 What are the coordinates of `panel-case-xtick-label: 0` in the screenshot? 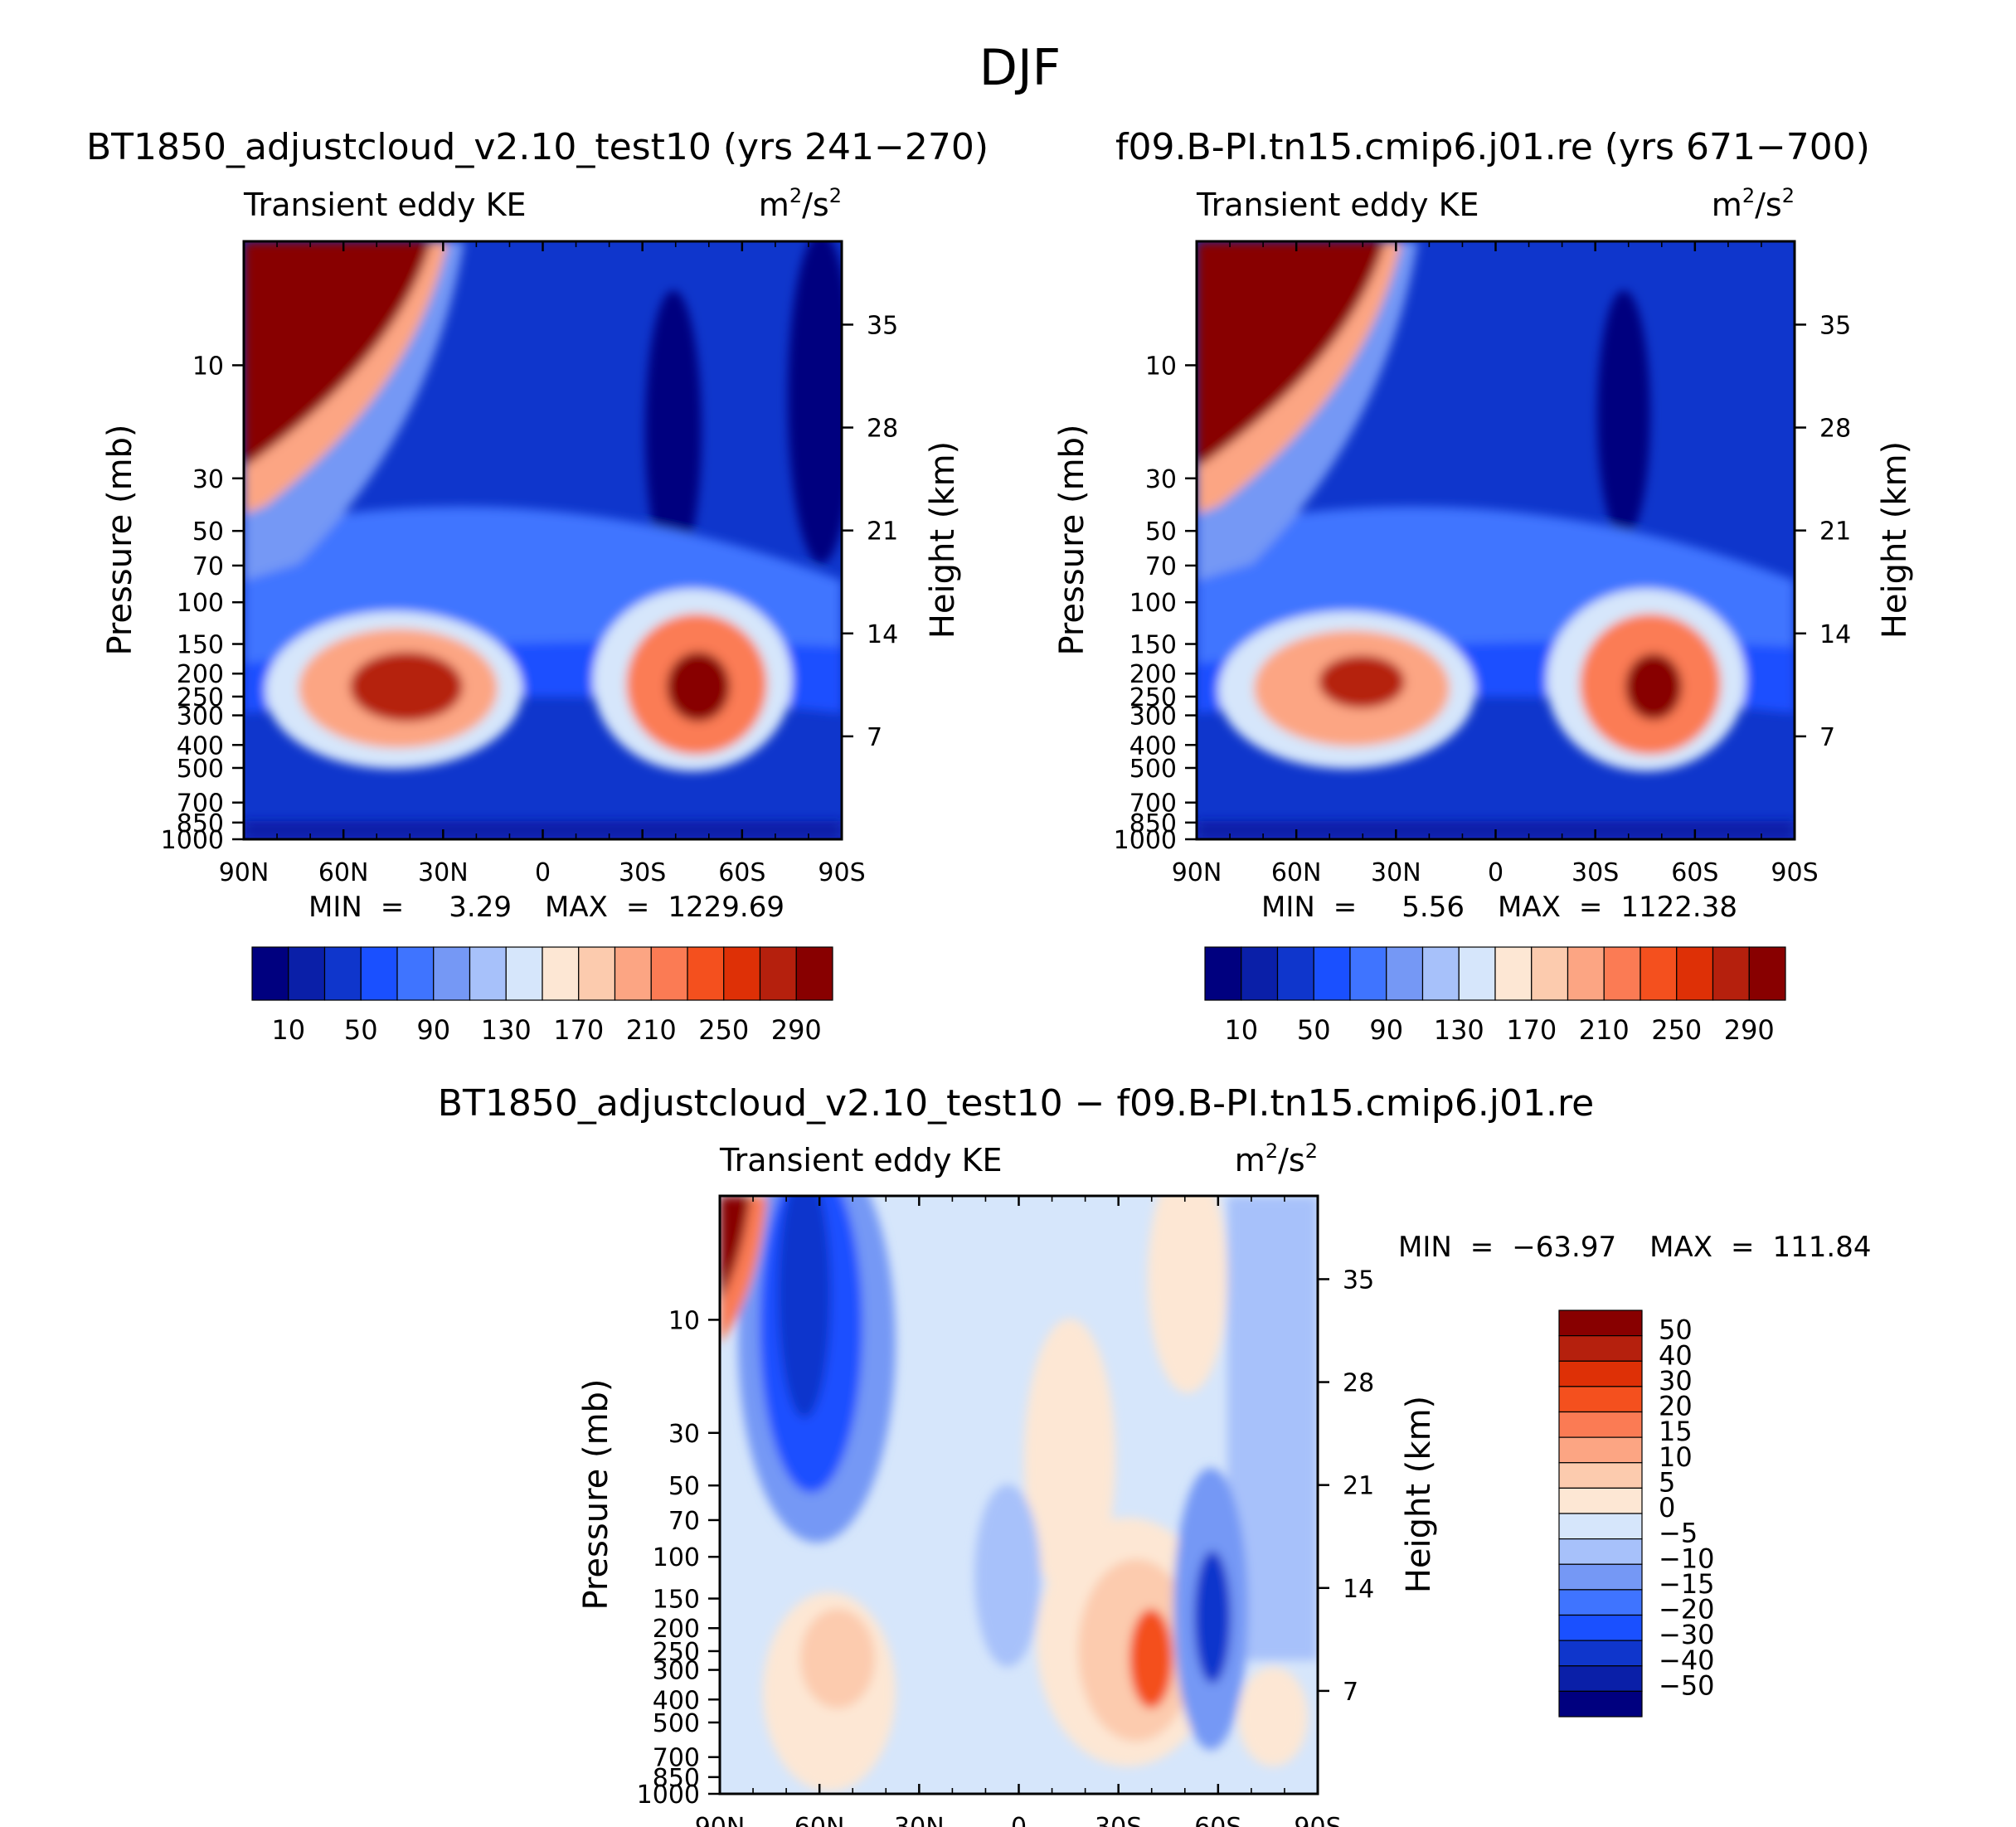 It's located at (543, 872).